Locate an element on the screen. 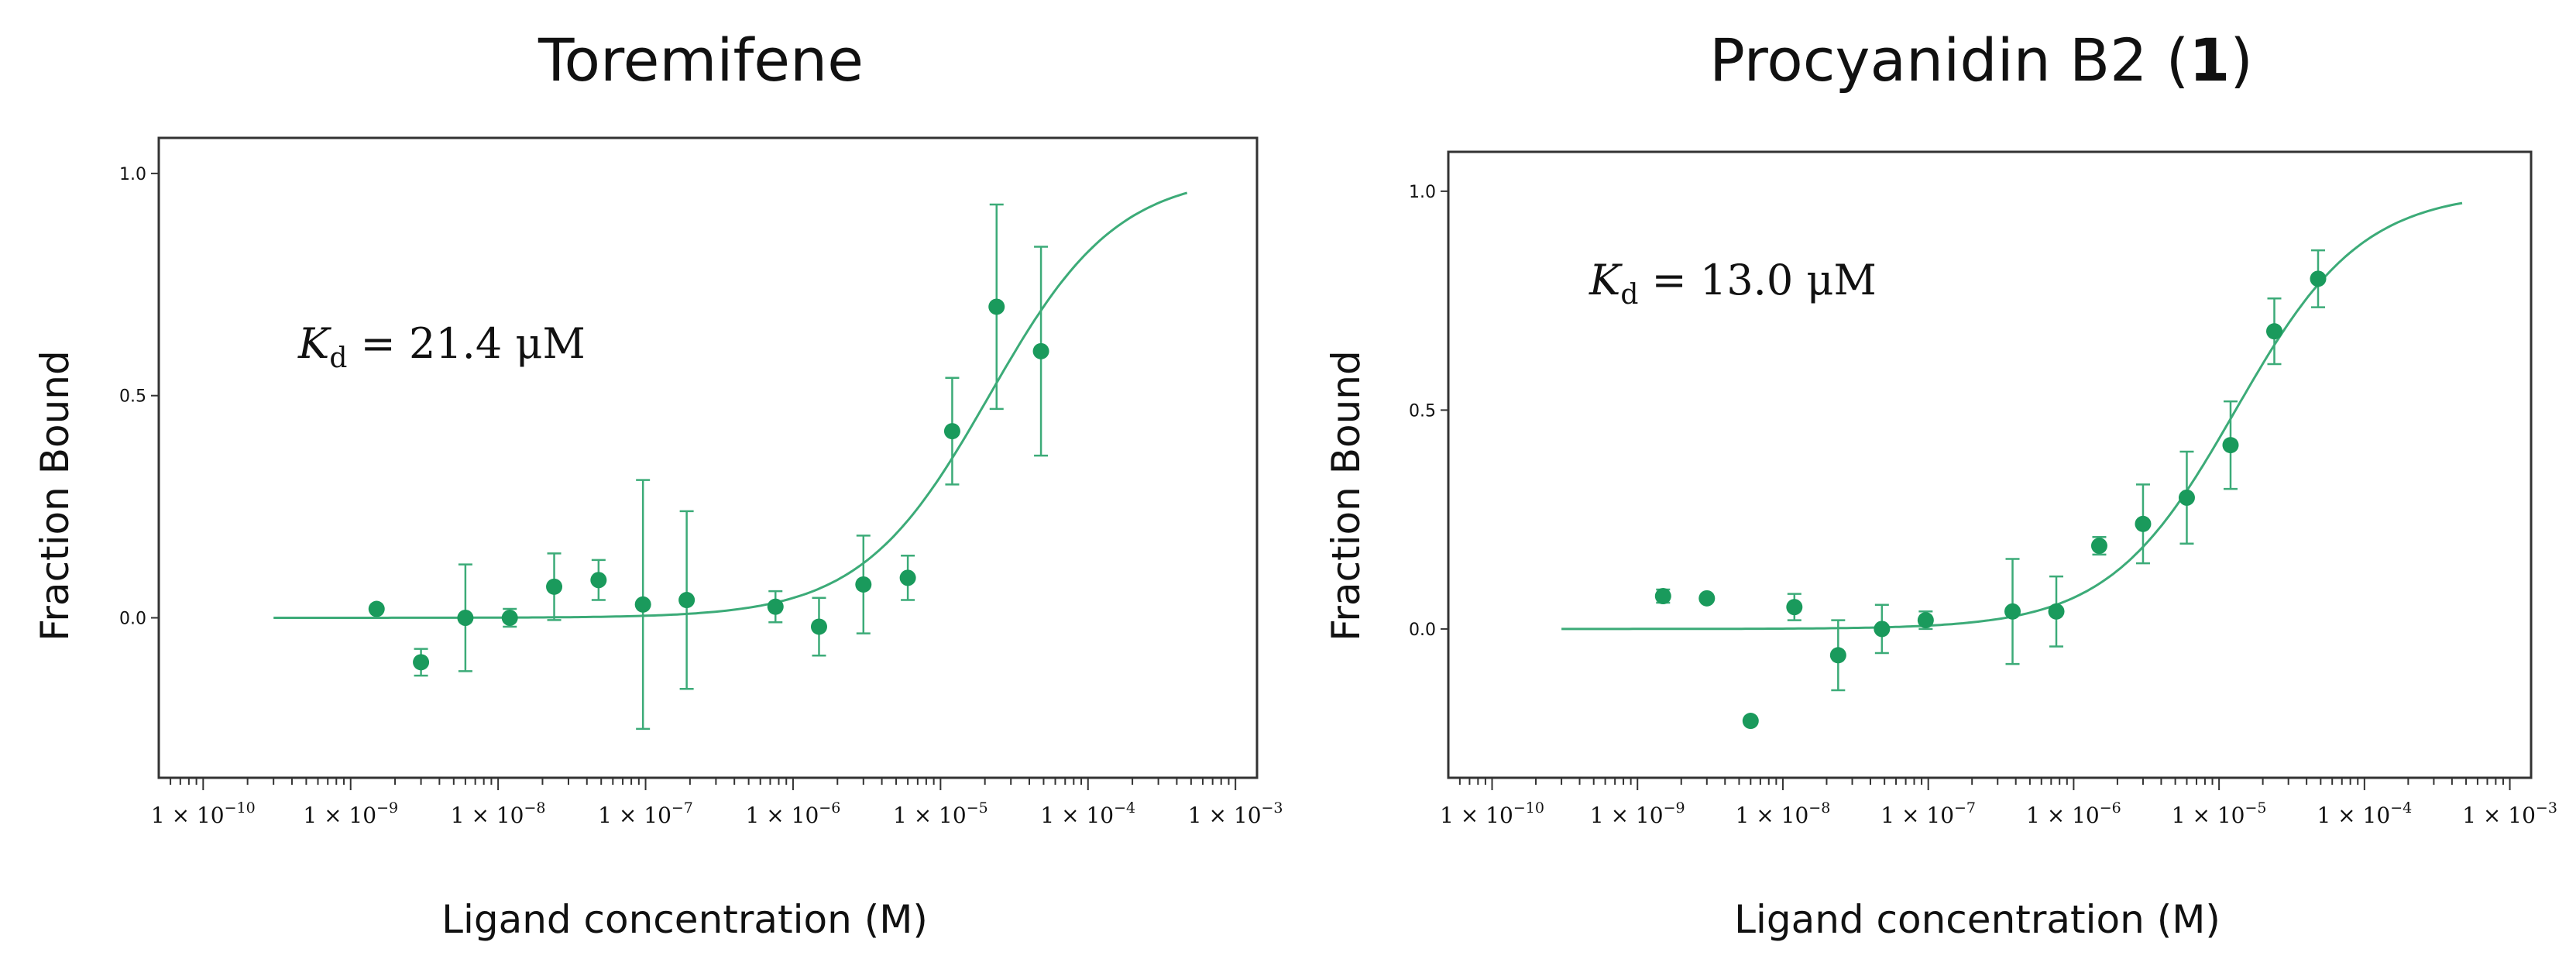 This screenshot has height=973, width=2576. kd-annotation: Kd = 13.0 μM is located at coordinates (1733, 283).